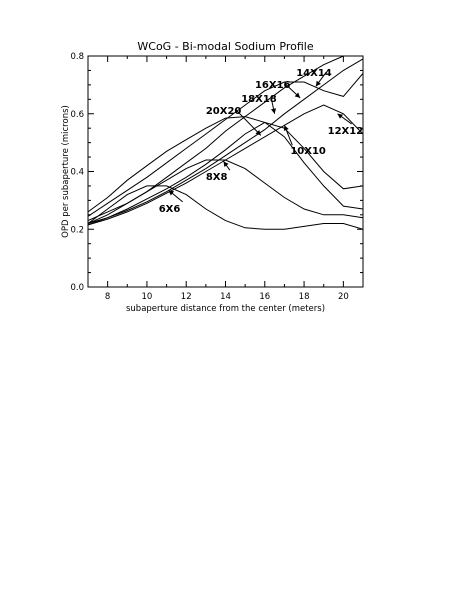 This screenshot has width=468, height=605. I want to click on annotation-label-12x12: 12X12, so click(346, 131).